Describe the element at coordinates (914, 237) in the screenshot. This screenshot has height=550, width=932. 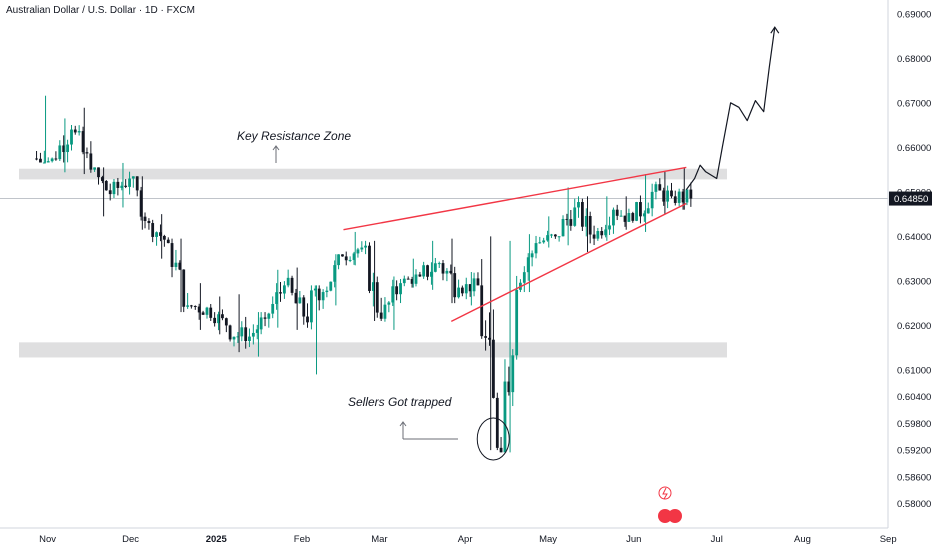
I see `y-tick-label: 0.64000` at that location.